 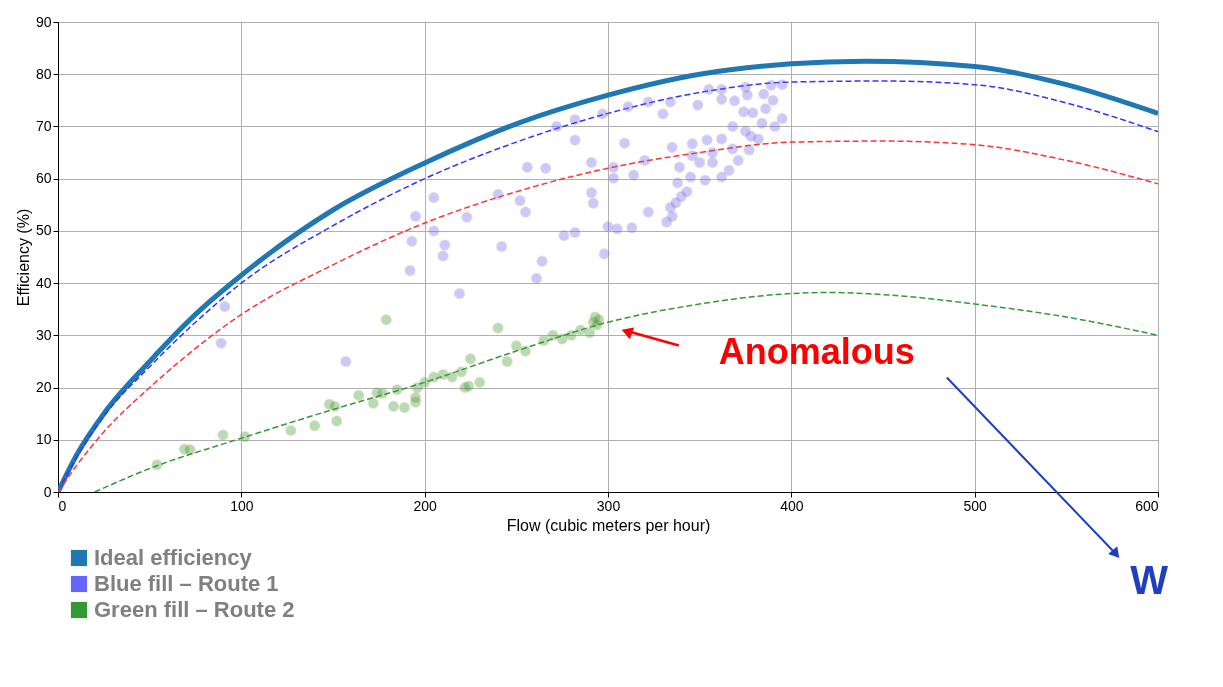 What do you see at coordinates (608, 525) in the screenshot?
I see `x-axis-title: Flow (cubic meters per hour)` at bounding box center [608, 525].